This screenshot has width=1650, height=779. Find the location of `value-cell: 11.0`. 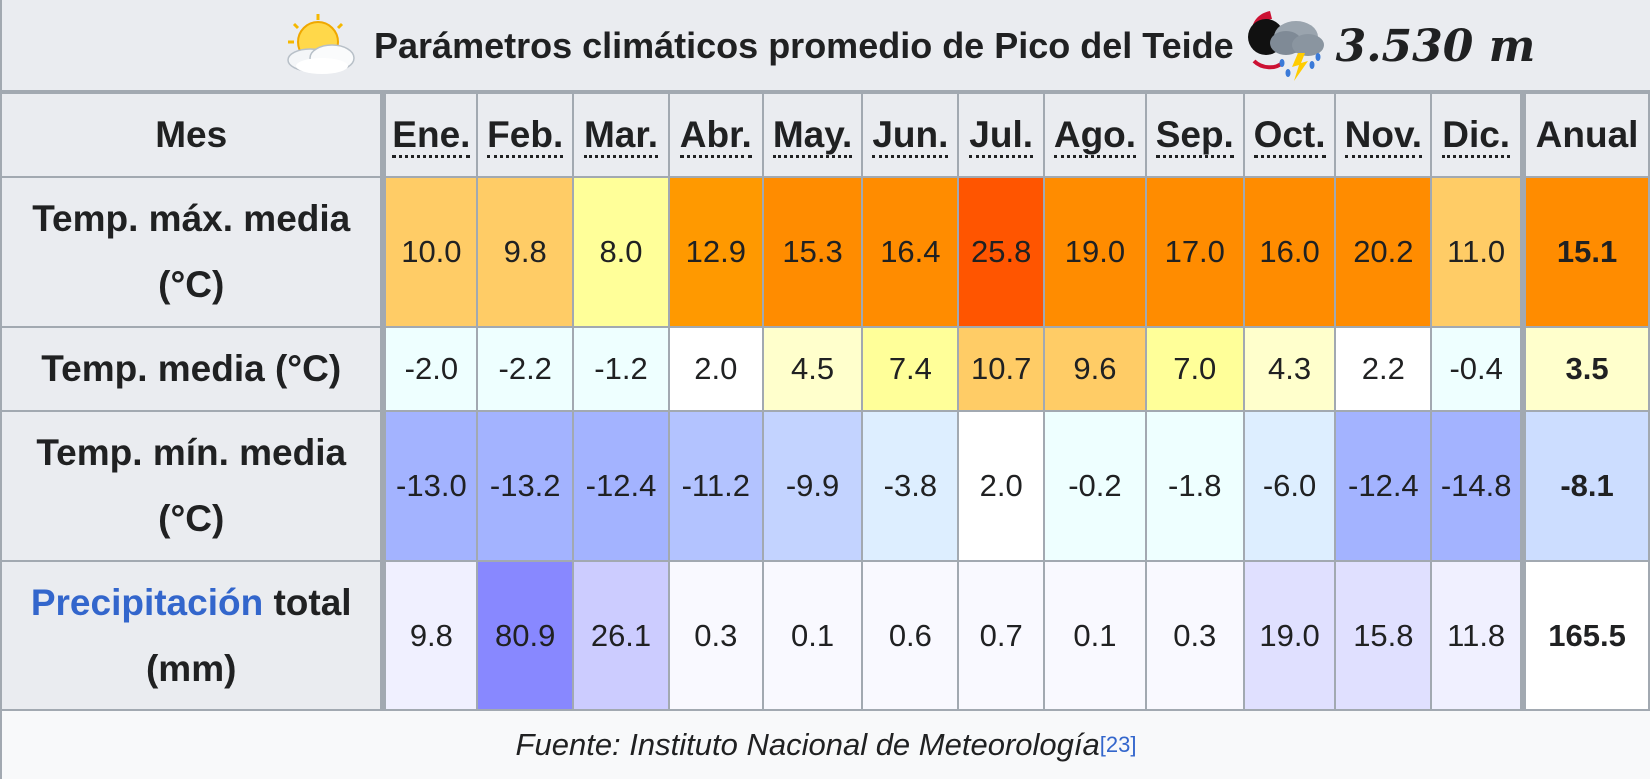

value-cell: 11.0 is located at coordinates (1477, 252).